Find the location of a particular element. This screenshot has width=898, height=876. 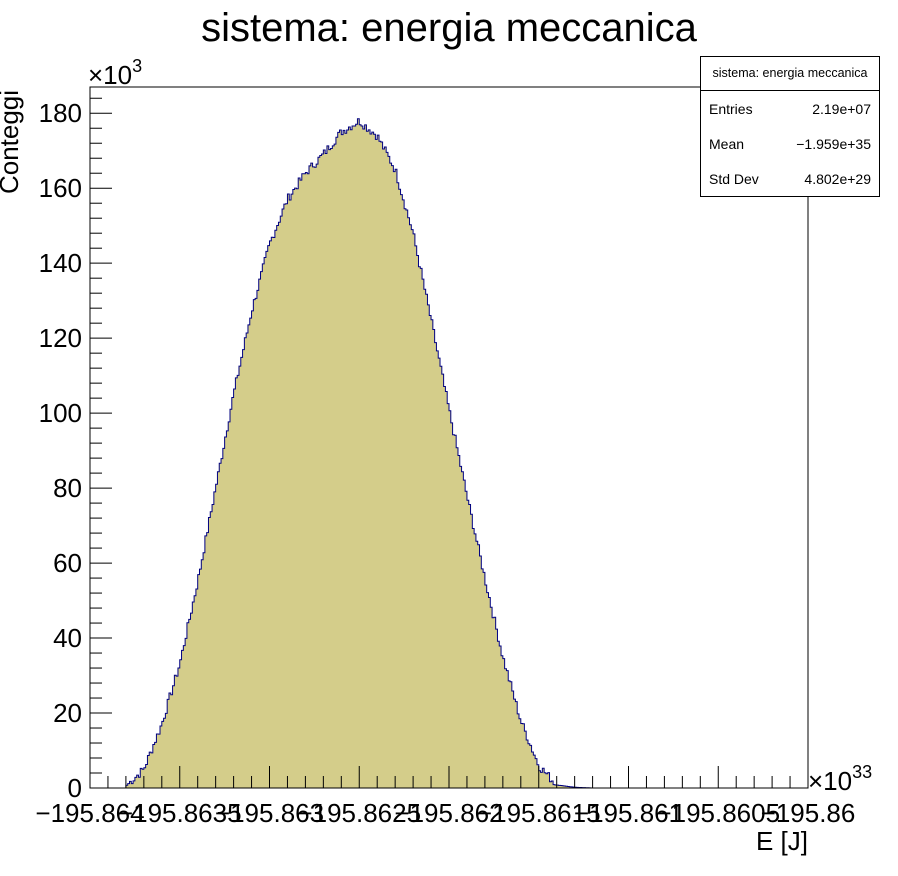

y-tick-label: 40 is located at coordinates (67, 638).